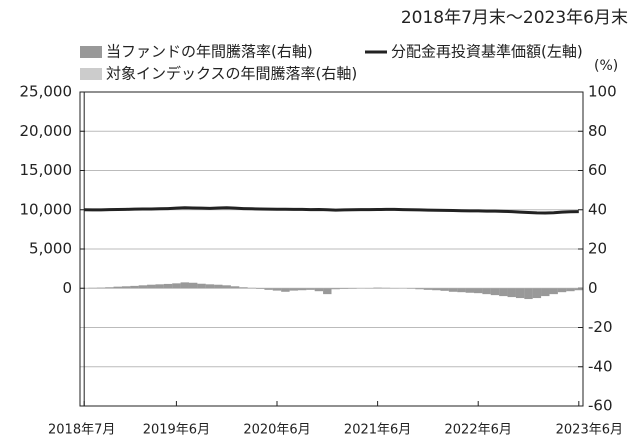 The width and height of the screenshot is (638, 441). I want to click on y2-tick-label: -60, so click(600, 406).